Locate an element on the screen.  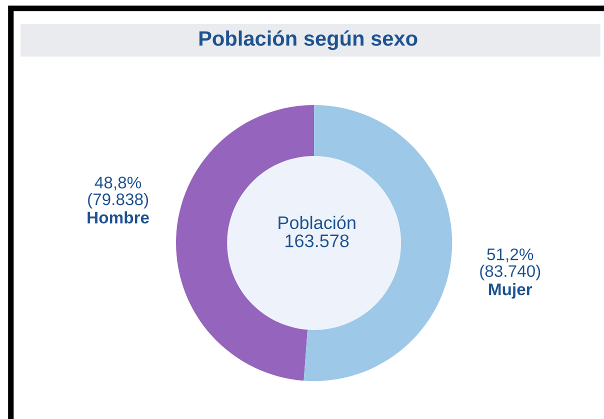
data-label: 51,2% (83.740) is located at coordinates (510, 264).